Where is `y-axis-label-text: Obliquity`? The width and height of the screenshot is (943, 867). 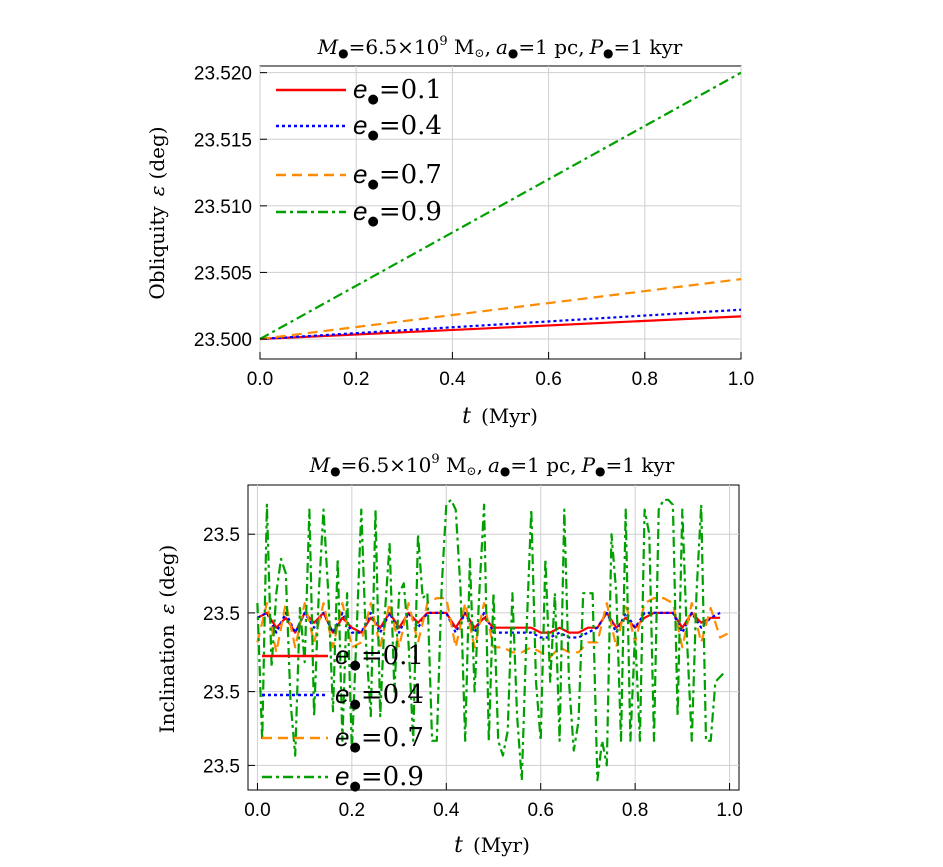
y-axis-label-text: Obliquity is located at coordinates (157, 252).